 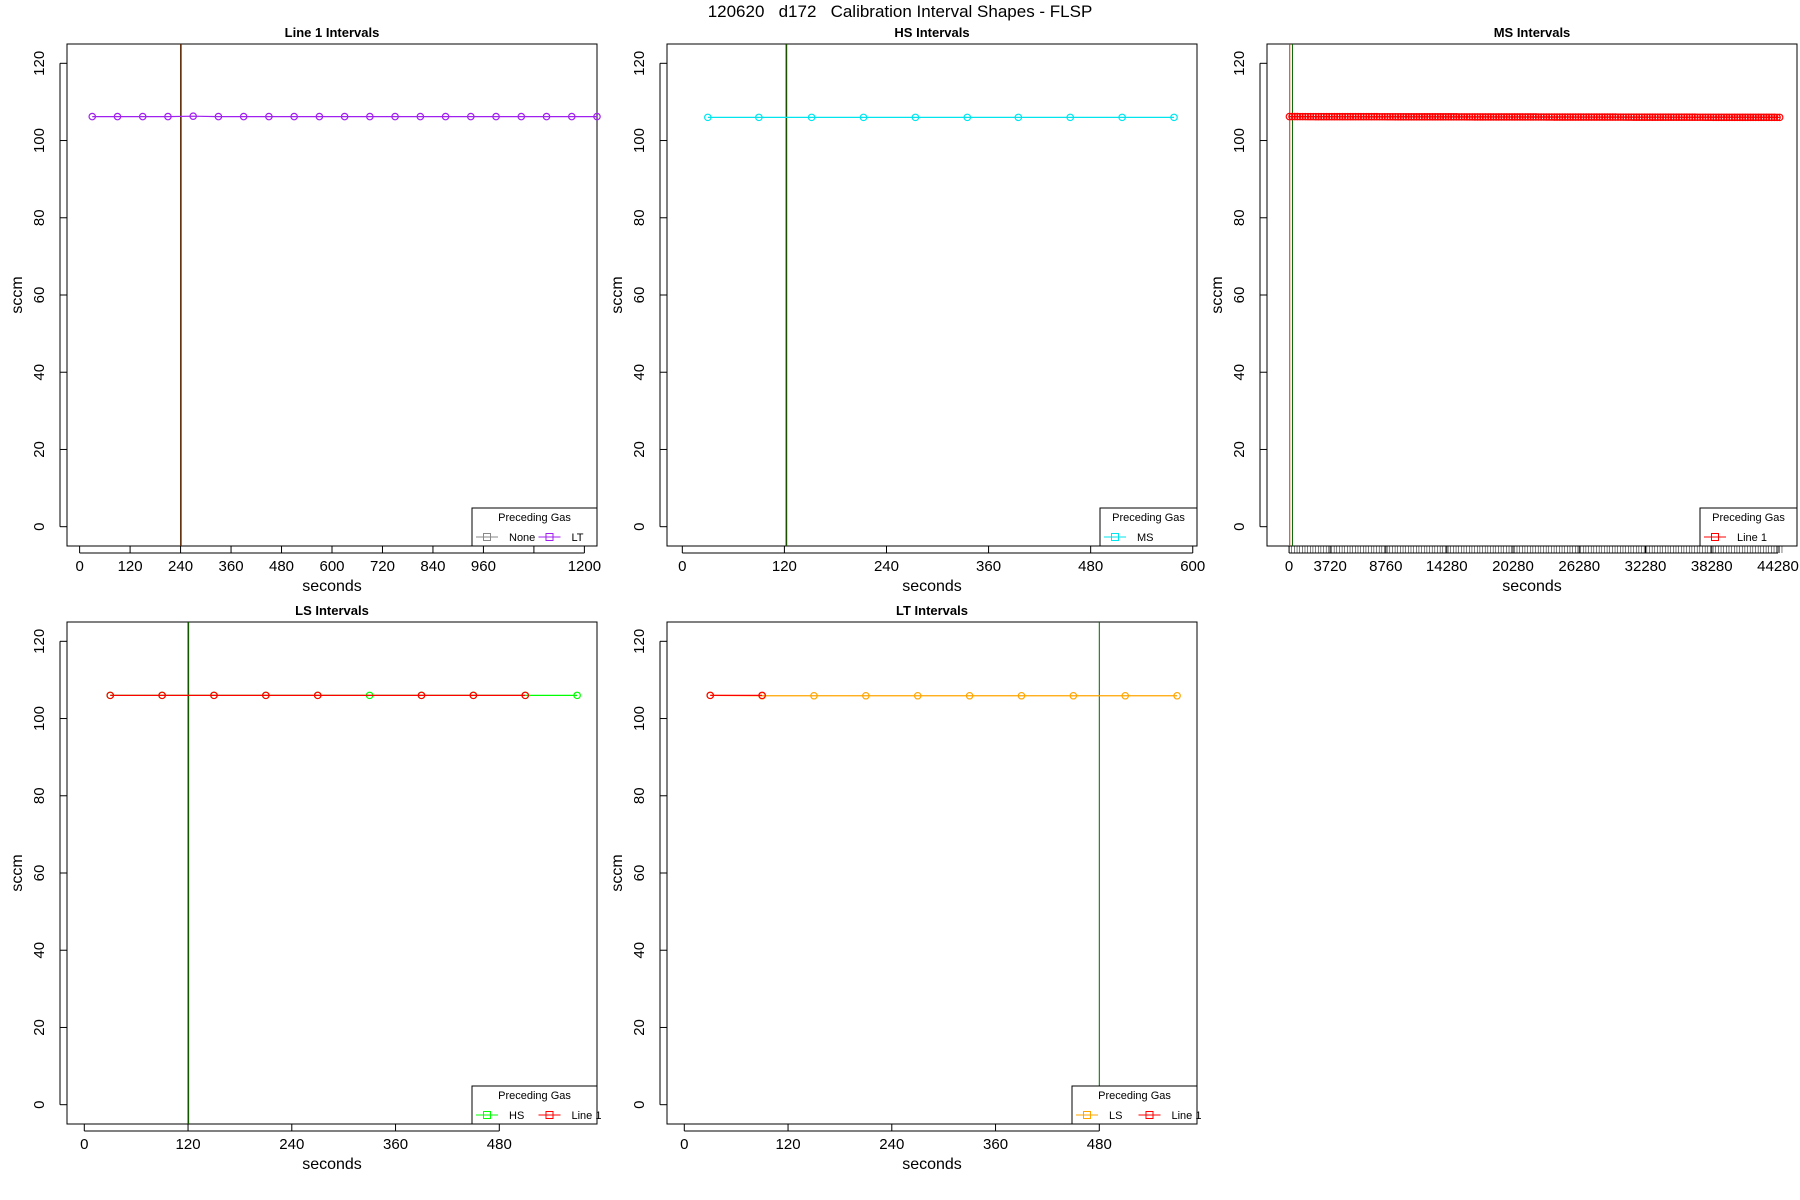 I want to click on x-tick-label: 1200, so click(x=584, y=566).